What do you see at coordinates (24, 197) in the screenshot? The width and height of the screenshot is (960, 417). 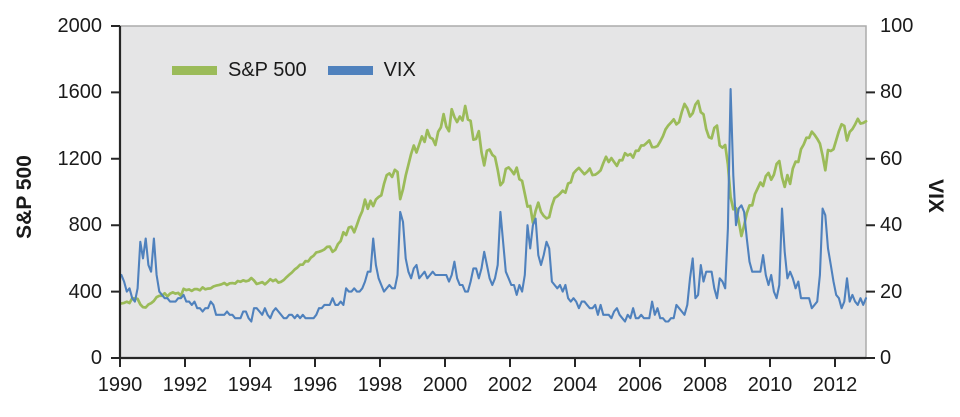 I see `left-axis-title: S&P 500` at bounding box center [24, 197].